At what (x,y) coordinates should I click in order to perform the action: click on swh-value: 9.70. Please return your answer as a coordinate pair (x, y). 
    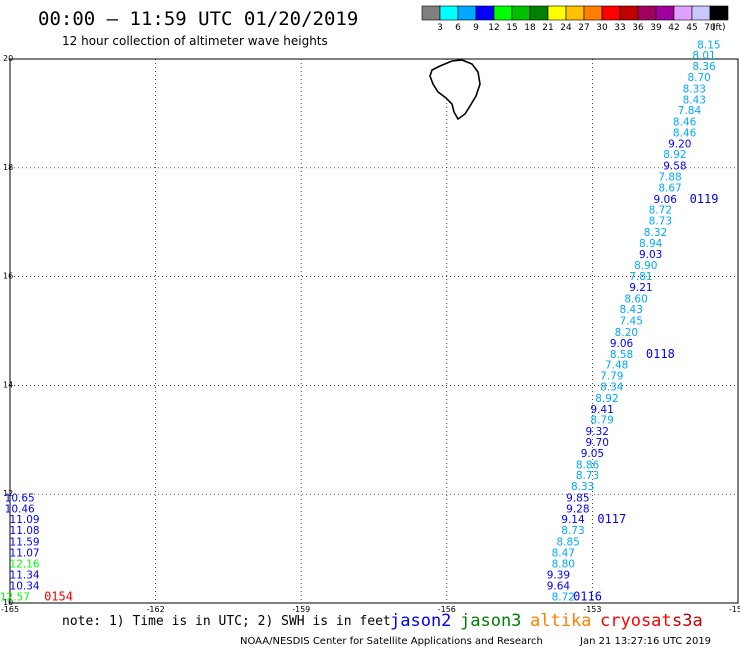
    Looking at the image, I should click on (597, 443).